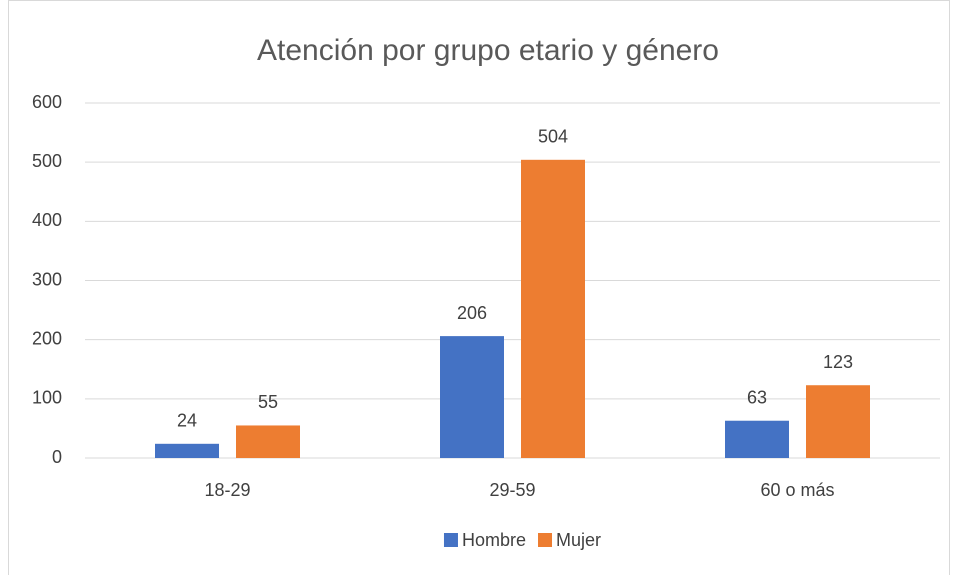 Image resolution: width=956 pixels, height=575 pixels. Describe the element at coordinates (838, 362) in the screenshot. I see `data-label: 123` at that location.